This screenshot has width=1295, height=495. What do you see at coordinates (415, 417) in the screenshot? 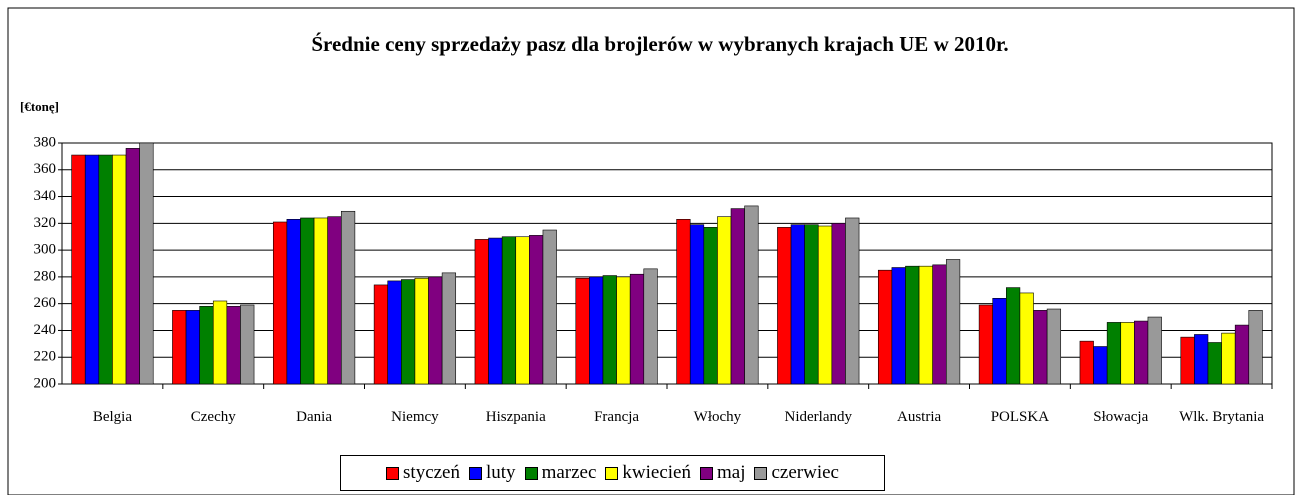
I see `x-tick-label: Niemcy` at bounding box center [415, 417].